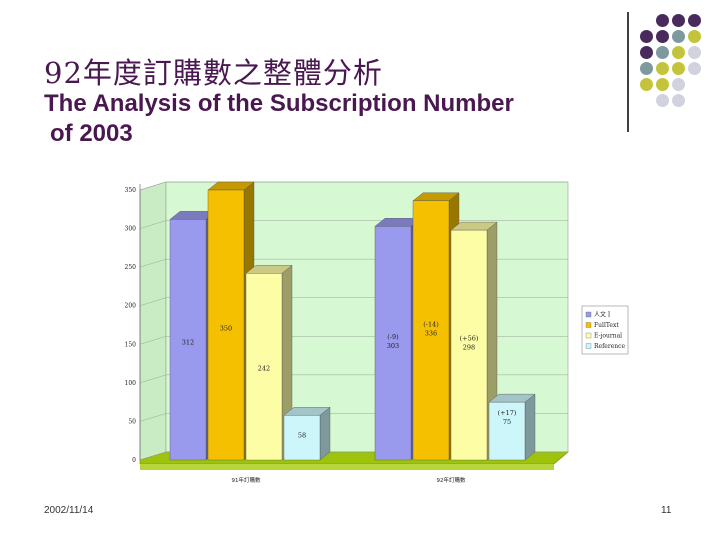  I want to click on bar-value-label: 303, so click(393, 346).